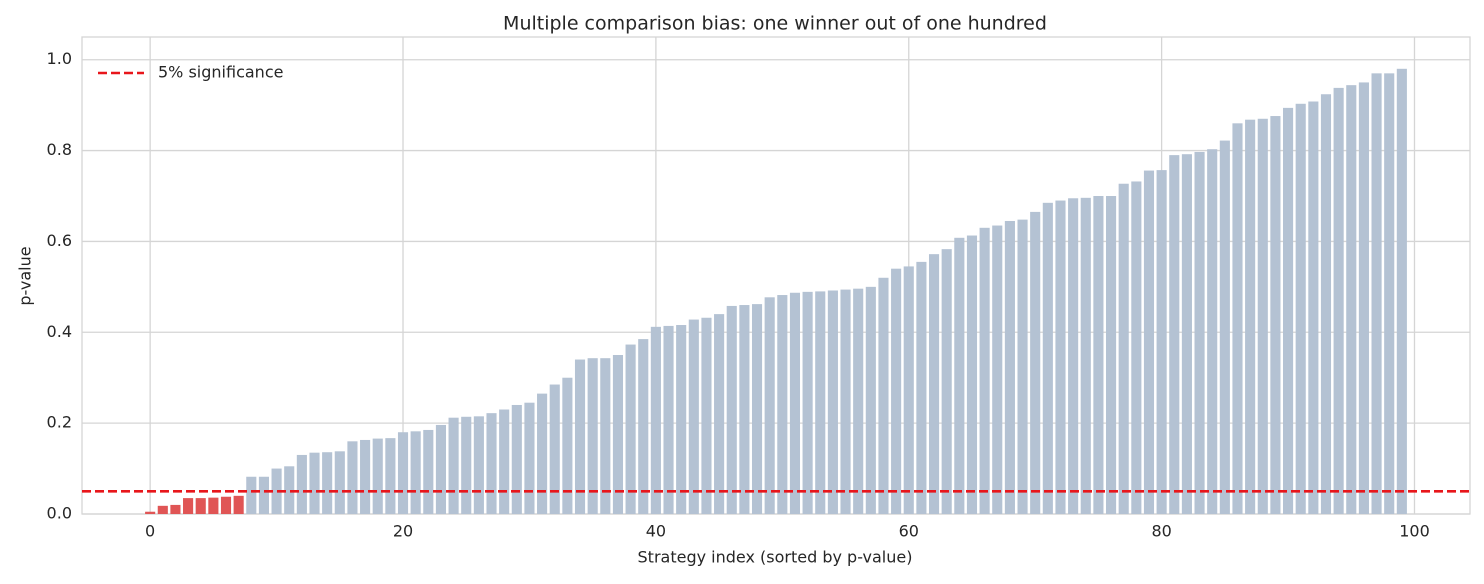 The height and width of the screenshot is (584, 1484). I want to click on y-tick-label: 0.2, so click(59, 422).